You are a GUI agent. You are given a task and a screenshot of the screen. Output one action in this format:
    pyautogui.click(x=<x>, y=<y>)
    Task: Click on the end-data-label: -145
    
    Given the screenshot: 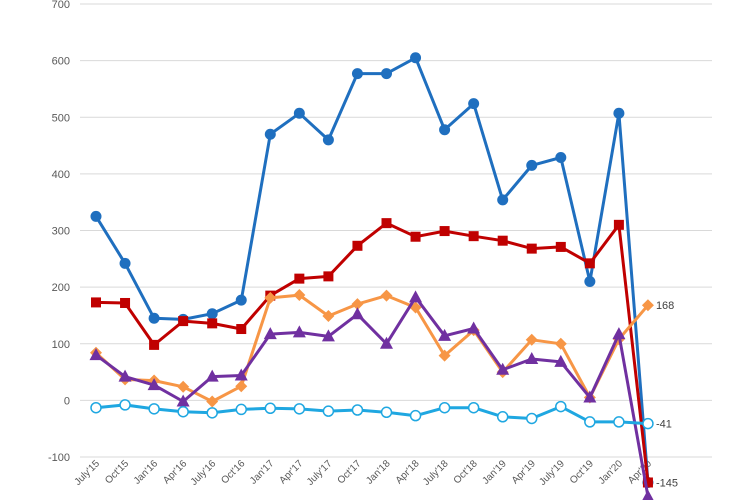 What is the action you would take?
    pyautogui.click(x=667, y=483)
    